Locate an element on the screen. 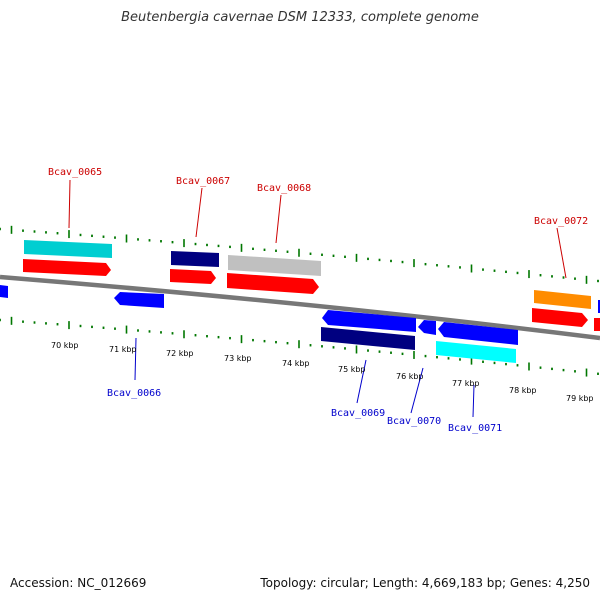  accession-text: Accession: NC_012669 is located at coordinates (78, 583).